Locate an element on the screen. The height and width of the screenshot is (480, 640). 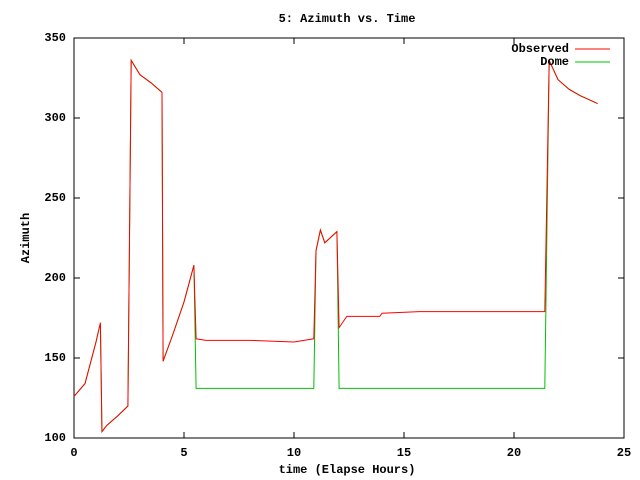
y-tick-label: 250 is located at coordinates (55, 198).